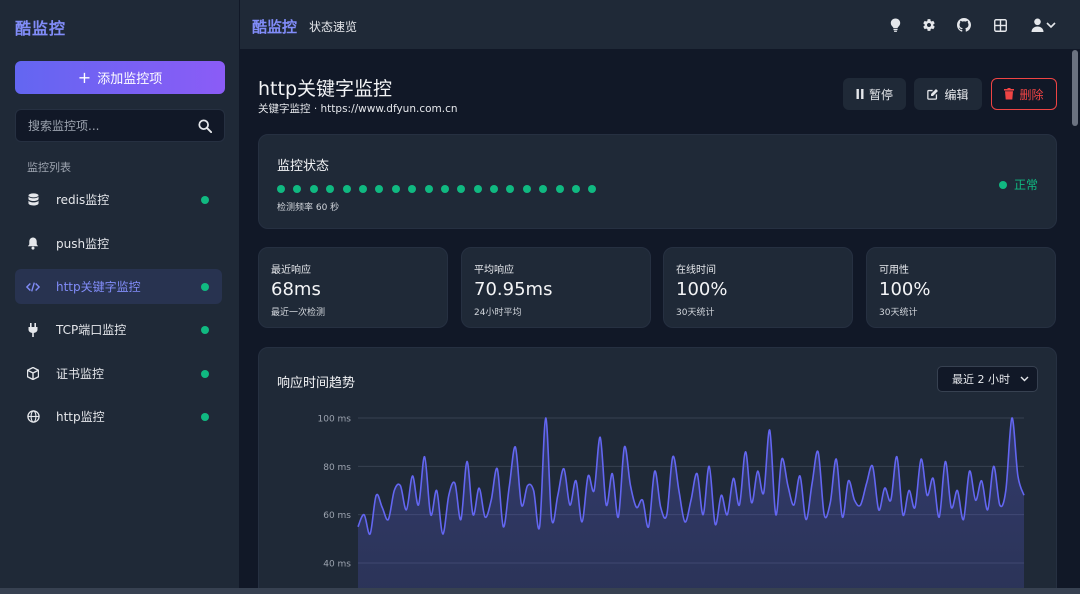  Describe the element at coordinates (49, 167) in the screenshot. I see `monitor-list-title: 监控列表` at that location.